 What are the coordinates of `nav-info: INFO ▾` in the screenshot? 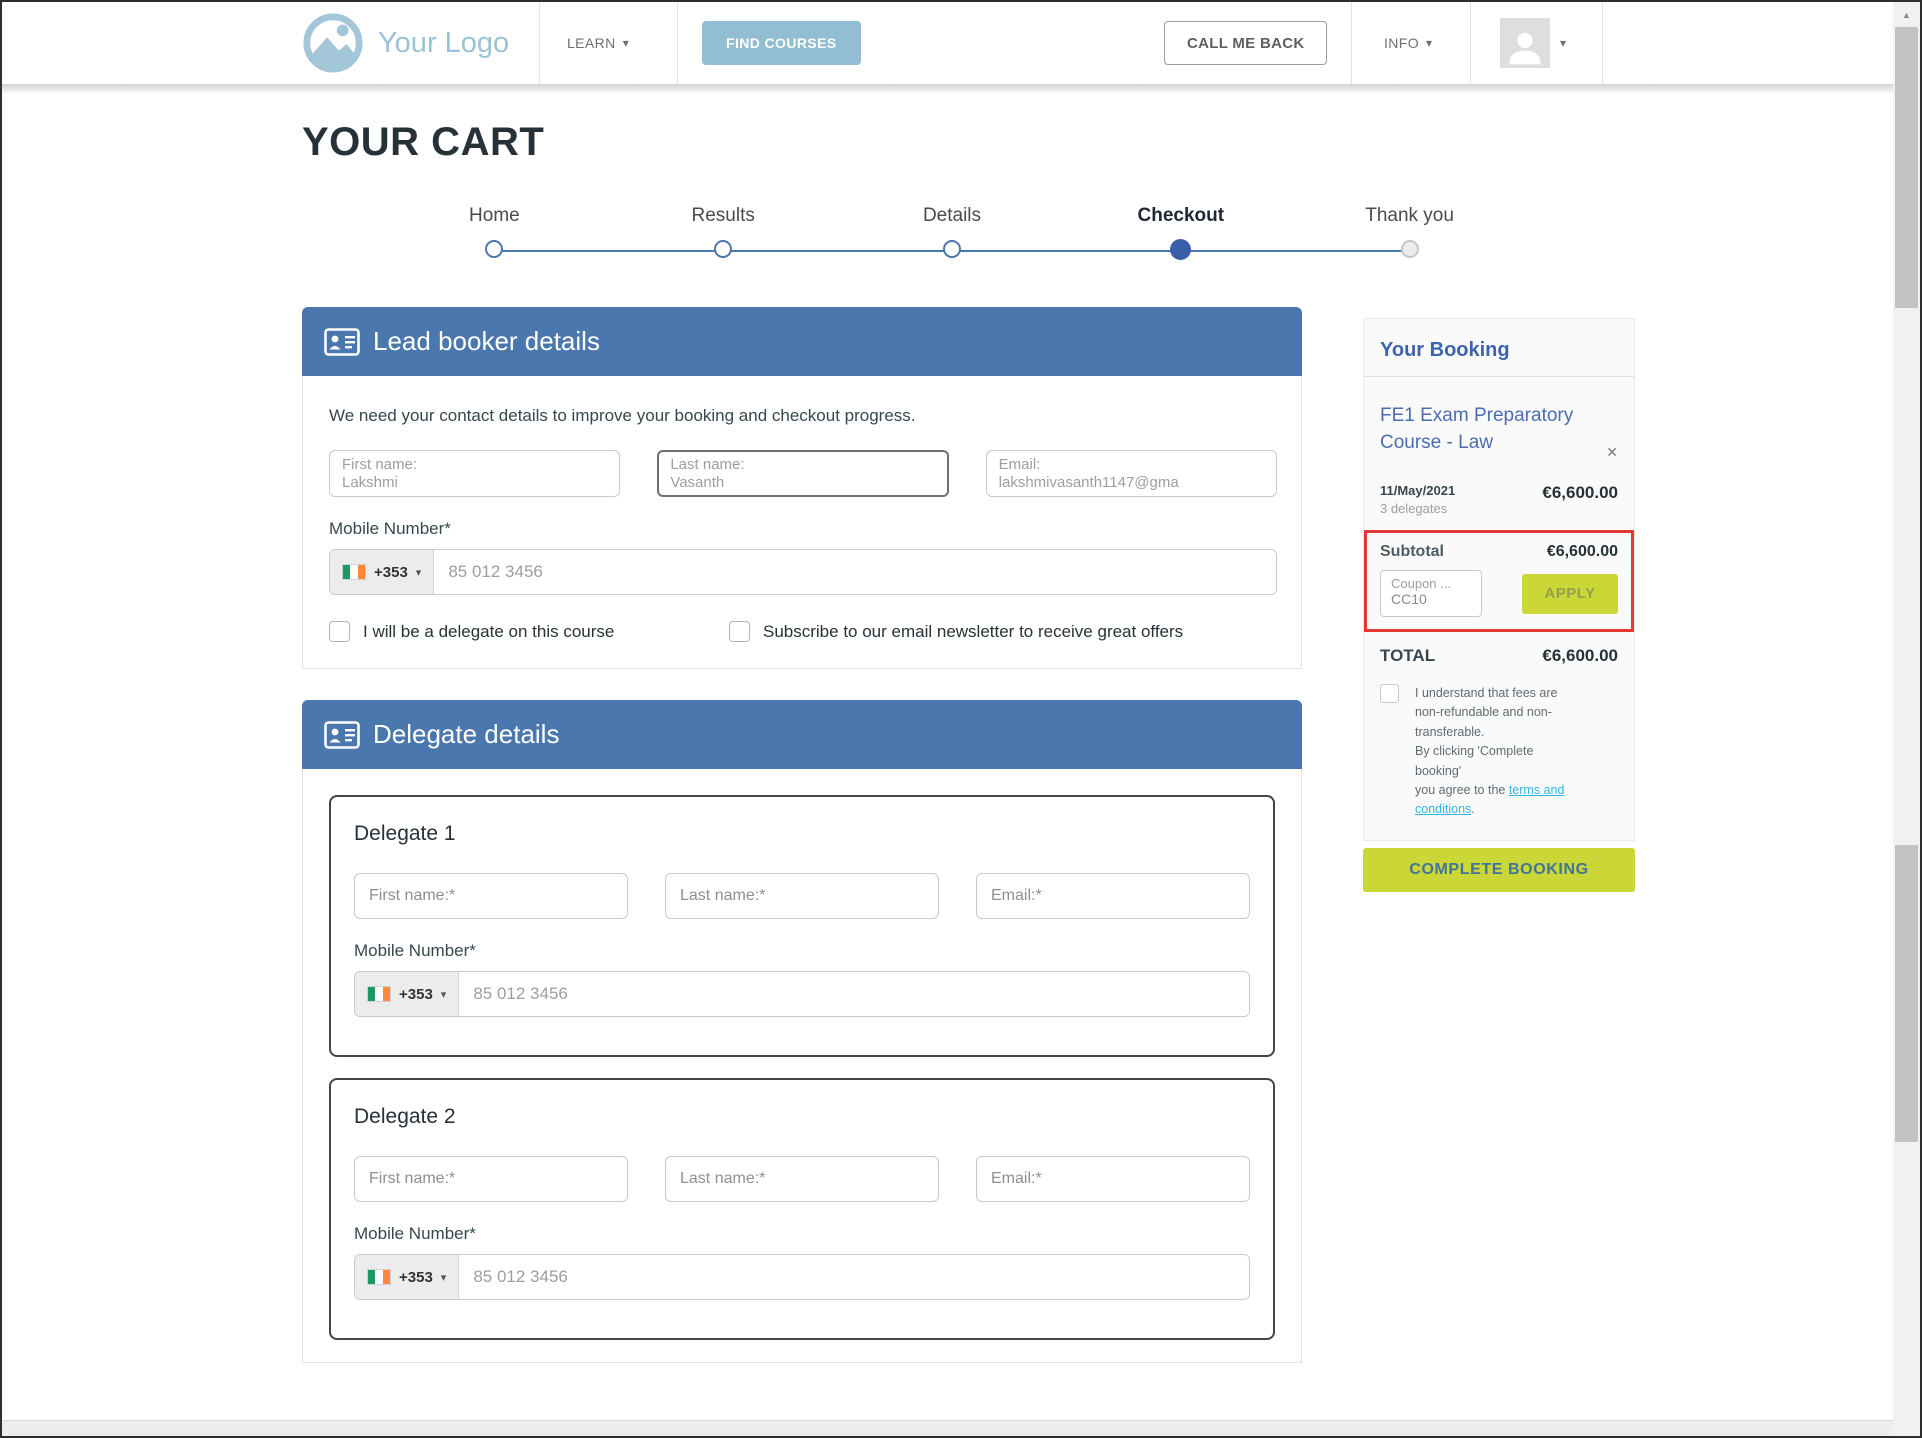 It's located at (1408, 43).